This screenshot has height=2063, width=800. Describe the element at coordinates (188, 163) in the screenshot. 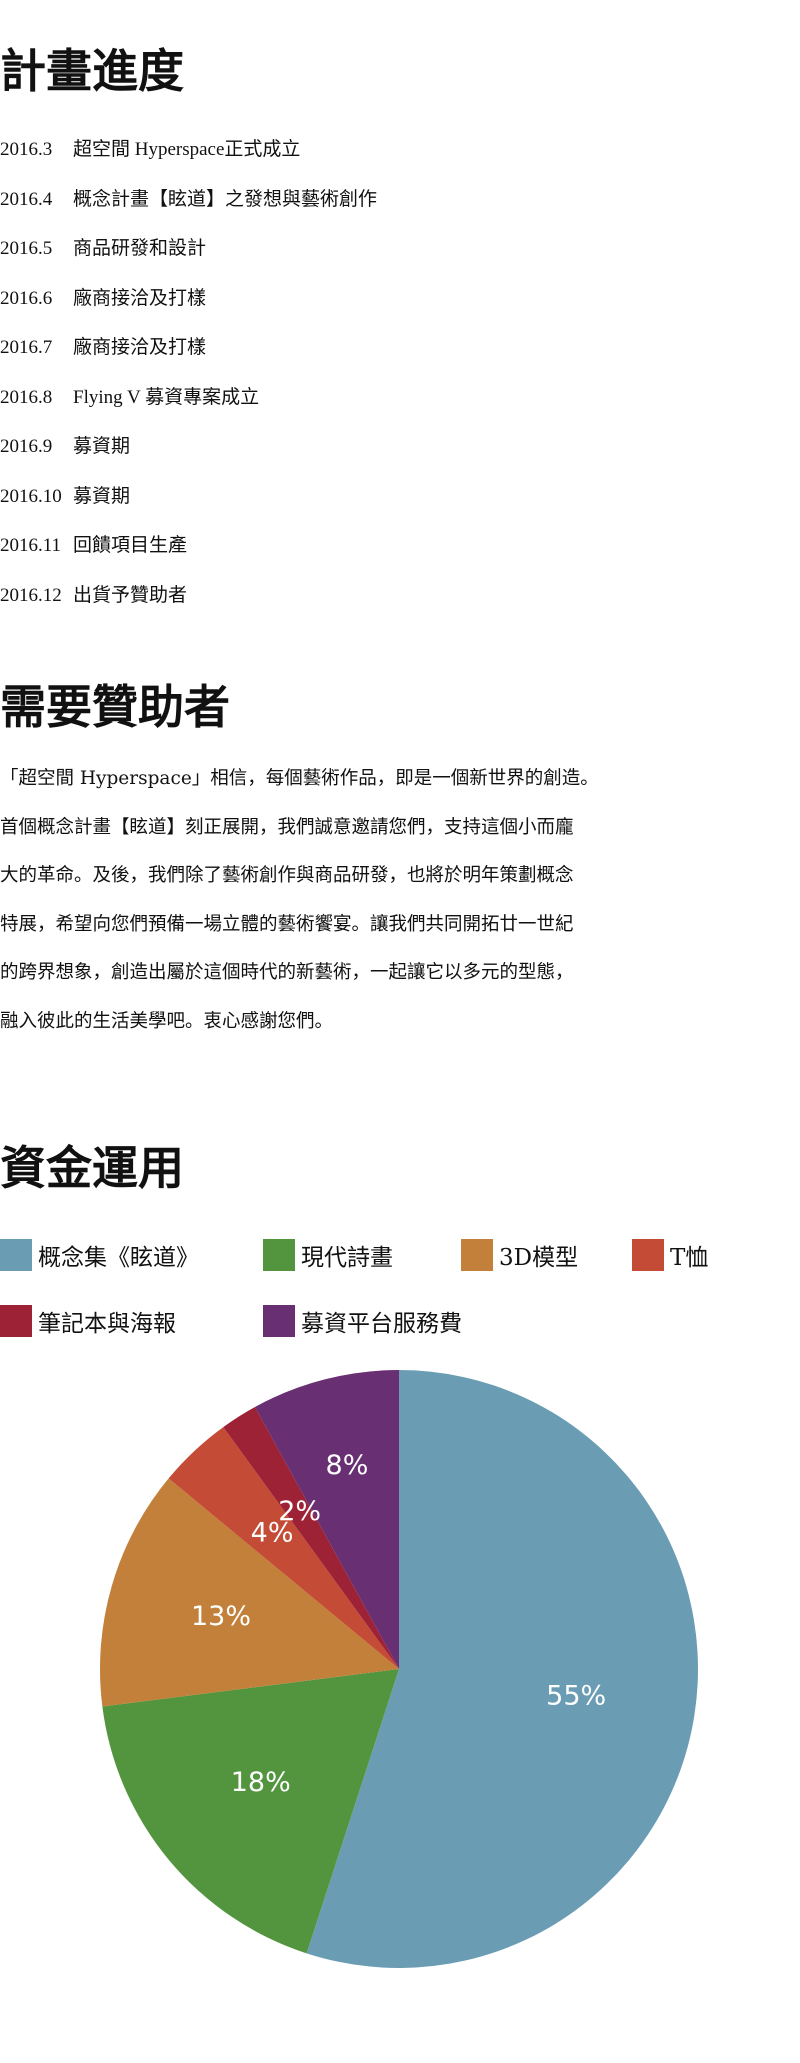

I see `schedule-item: 2016.3 超空間 Hyperspace正式成立` at that location.